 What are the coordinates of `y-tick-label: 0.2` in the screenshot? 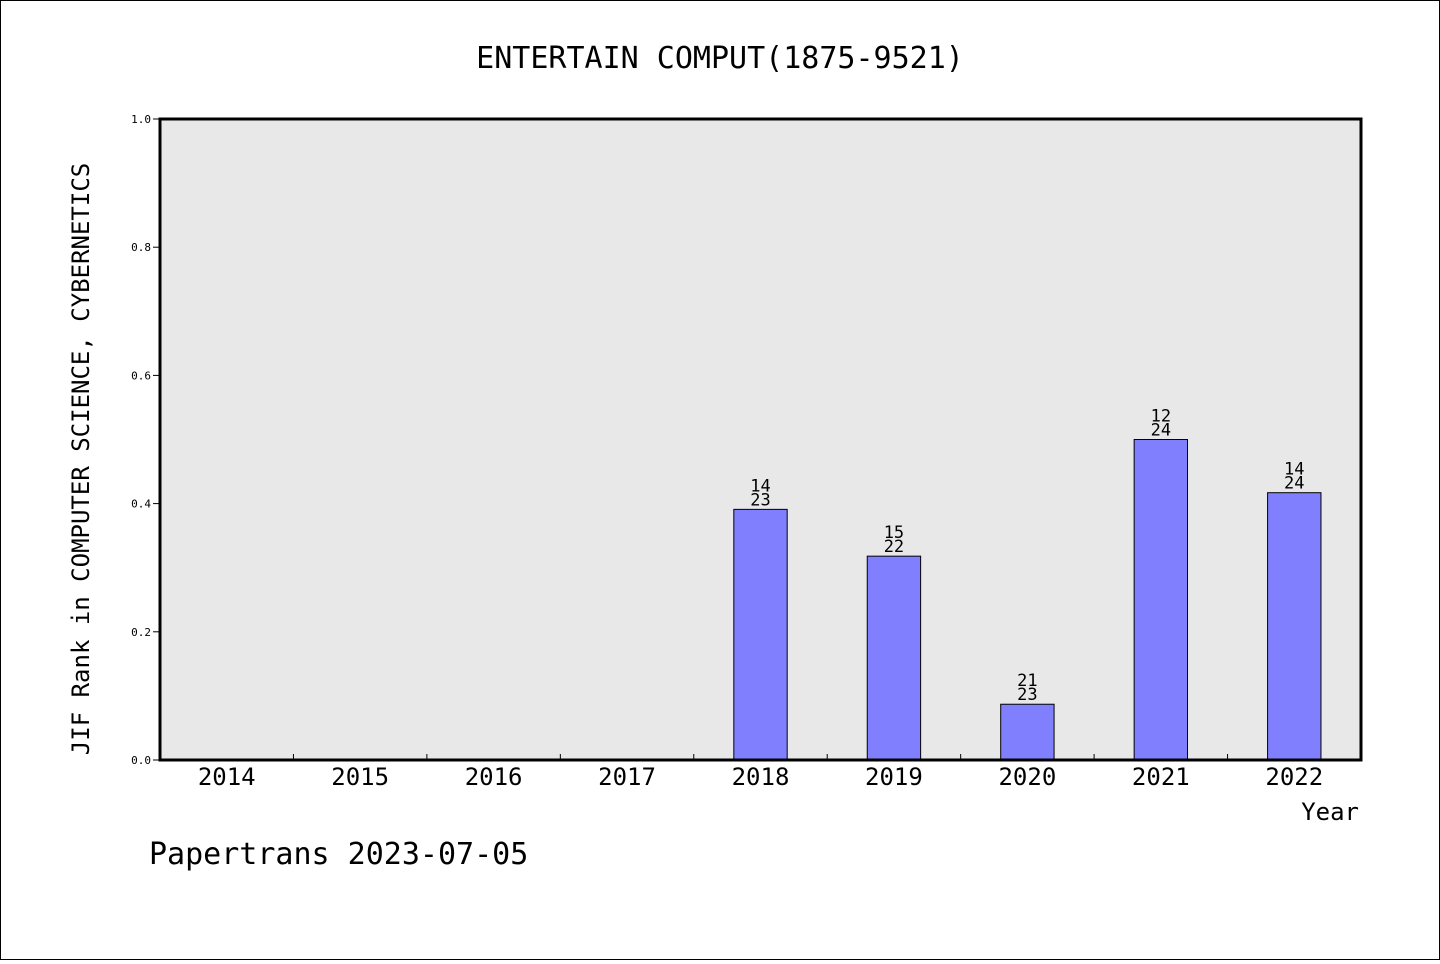 It's located at (141, 632).